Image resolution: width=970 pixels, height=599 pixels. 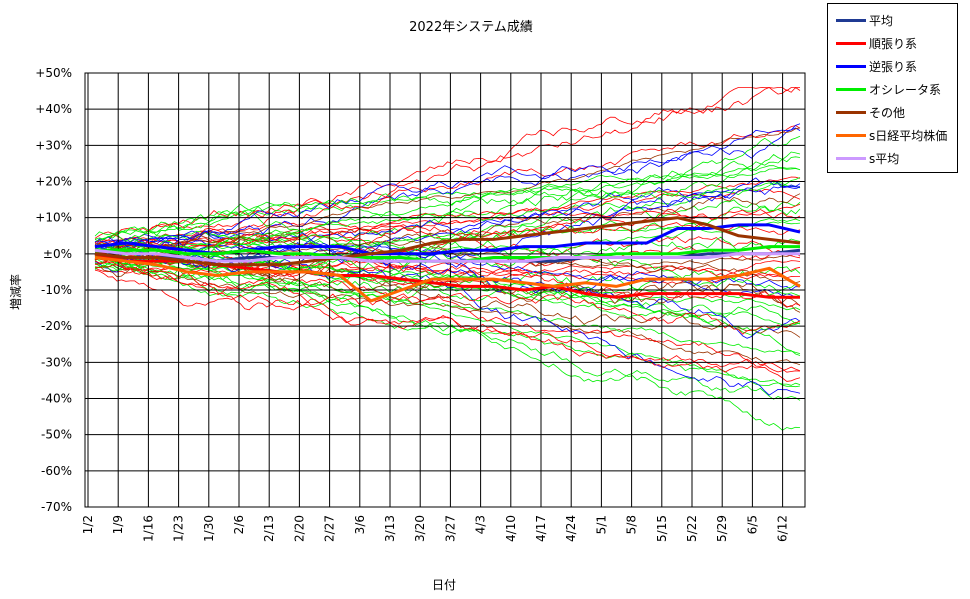 What do you see at coordinates (893, 43) in the screenshot?
I see `legend-label: 順張り系` at bounding box center [893, 43].